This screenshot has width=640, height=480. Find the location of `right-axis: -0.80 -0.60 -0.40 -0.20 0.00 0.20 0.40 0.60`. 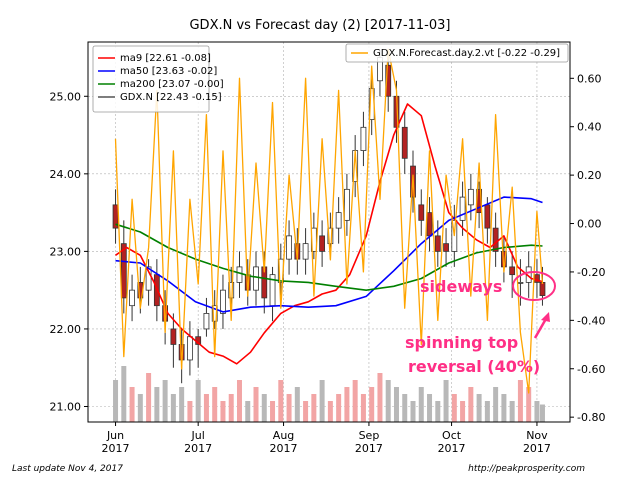

right-axis: -0.80 -0.60 -0.40 -0.20 0.00 0.20 0.40 0.60 is located at coordinates (587, 248).